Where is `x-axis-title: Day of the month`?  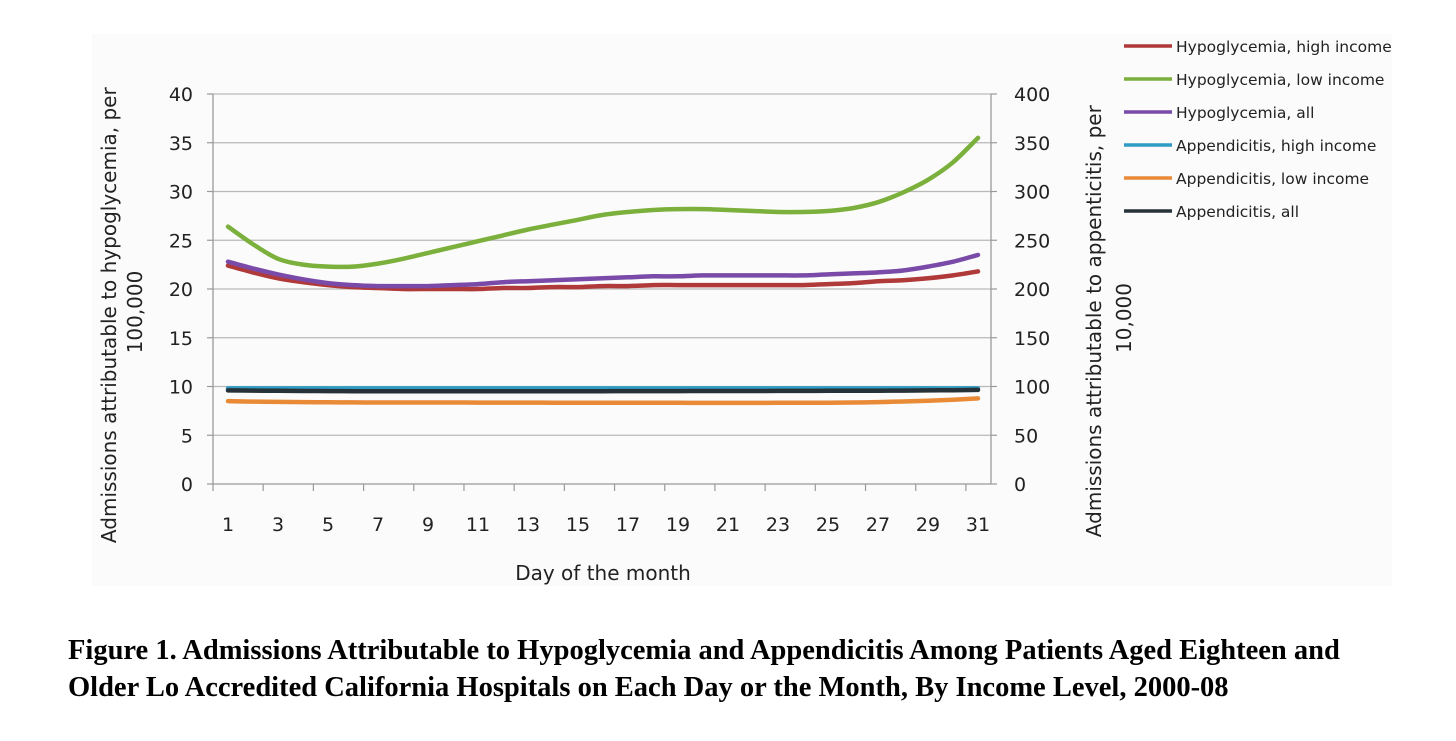 x-axis-title: Day of the month is located at coordinates (603, 573).